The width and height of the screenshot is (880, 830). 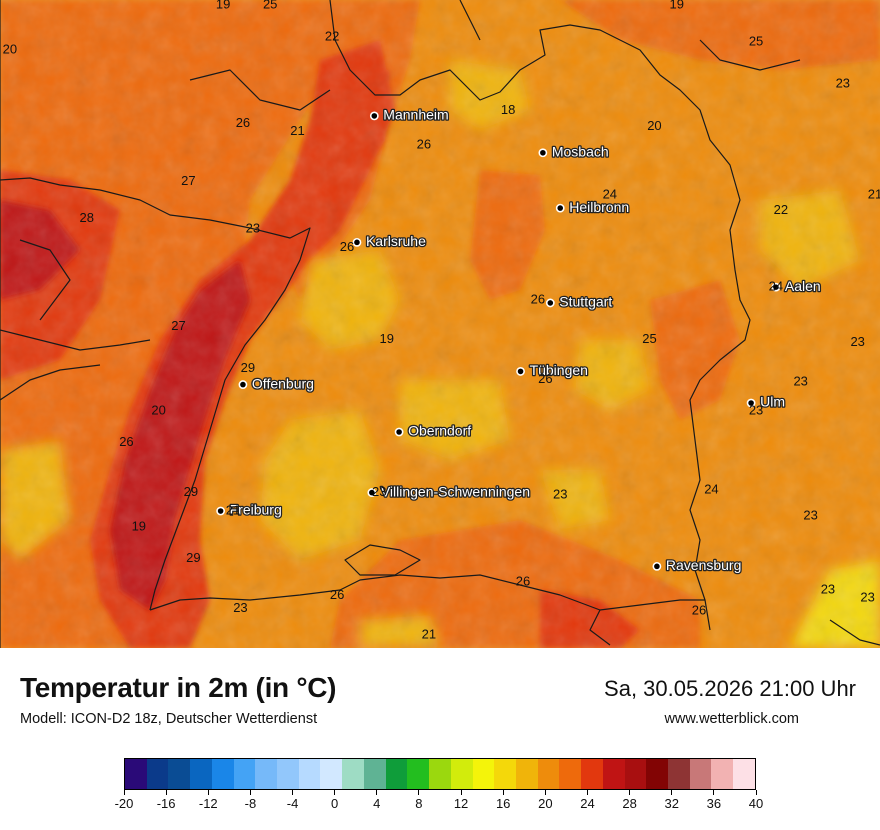 I want to click on map-title: Temperatur in 2m (in °C), so click(x=178, y=687).